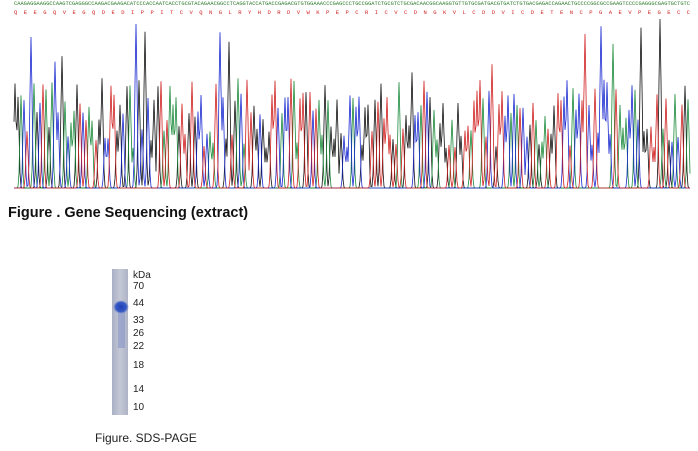 This screenshot has width=698, height=451. Describe the element at coordinates (139, 333) in the screenshot. I see `marker-label: 26` at that location.